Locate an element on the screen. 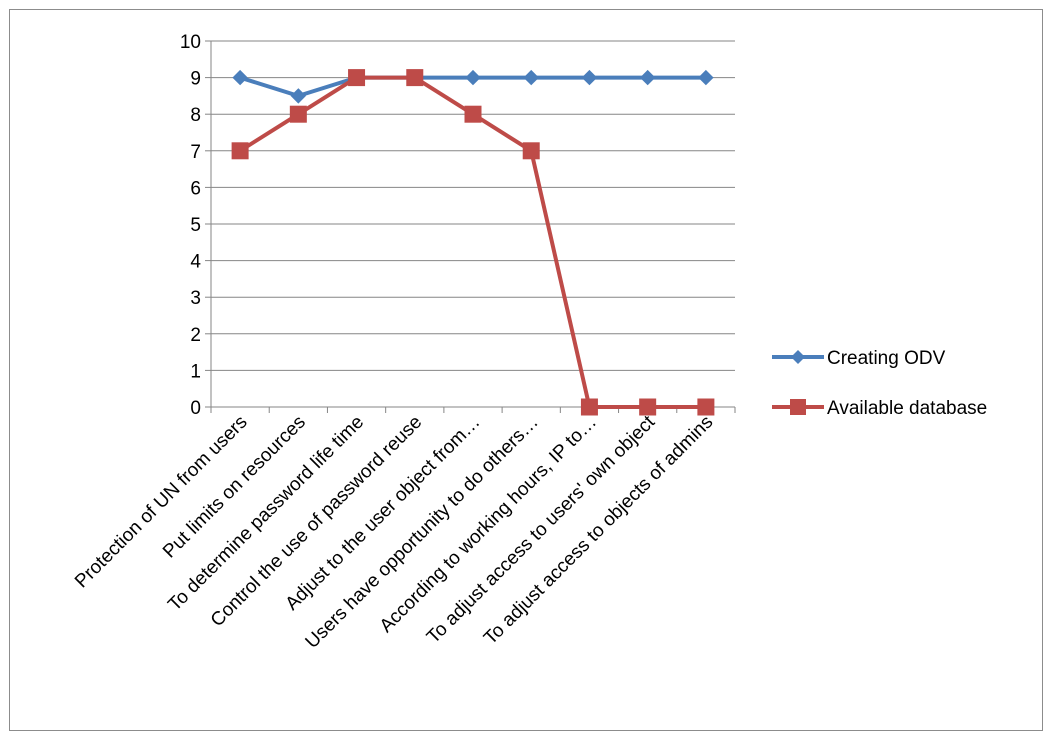 This screenshot has width=1054, height=742. y-tick-label: 1 is located at coordinates (195, 371).